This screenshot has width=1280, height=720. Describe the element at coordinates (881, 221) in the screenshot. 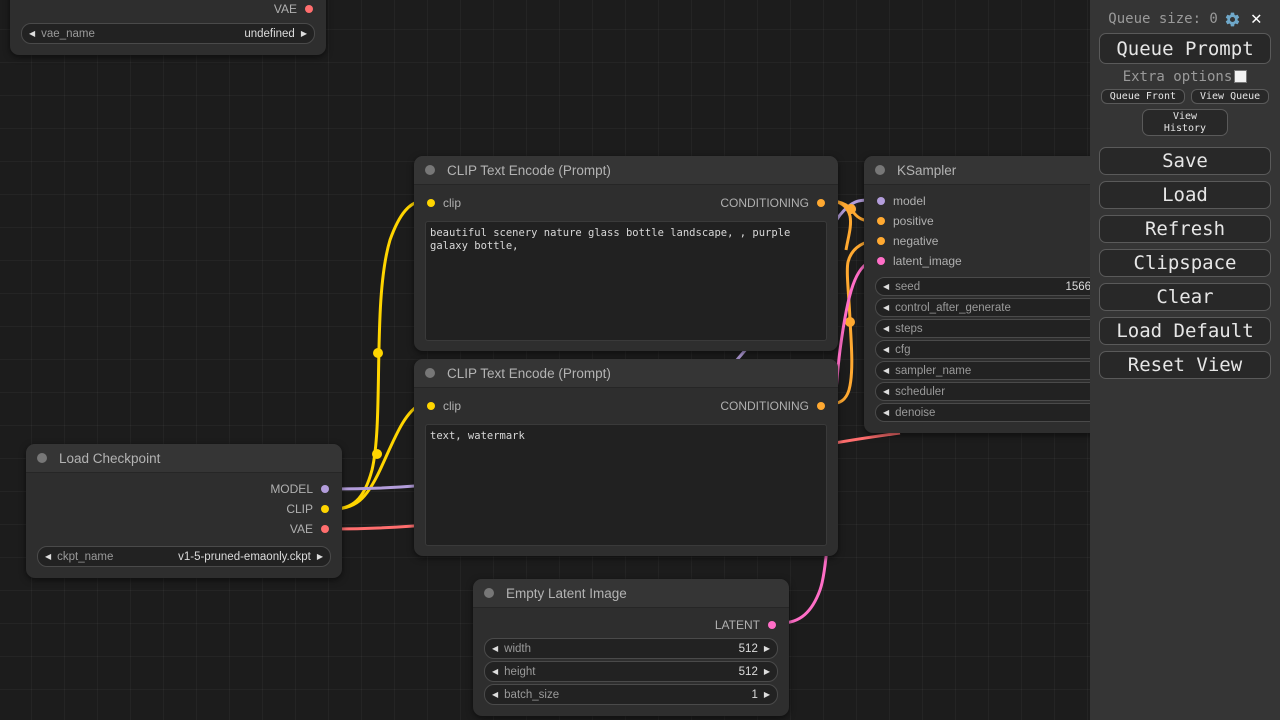

I see `positive-input-dot` at that location.